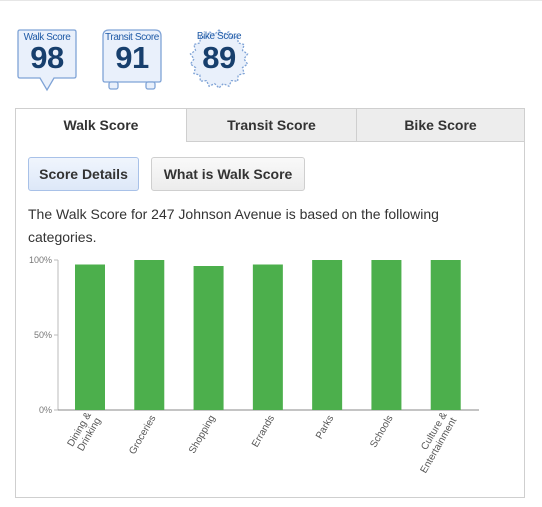  Describe the element at coordinates (45, 410) in the screenshot. I see `y-tick-label: 0%` at that location.